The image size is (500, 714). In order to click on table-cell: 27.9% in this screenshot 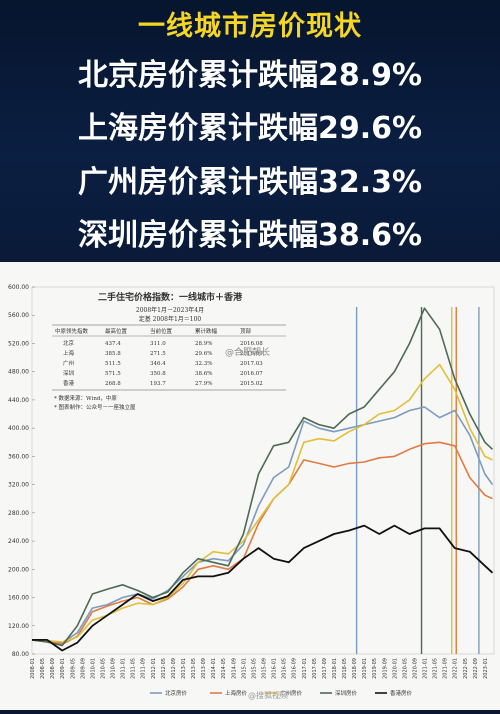, I will do `click(203, 384)`.